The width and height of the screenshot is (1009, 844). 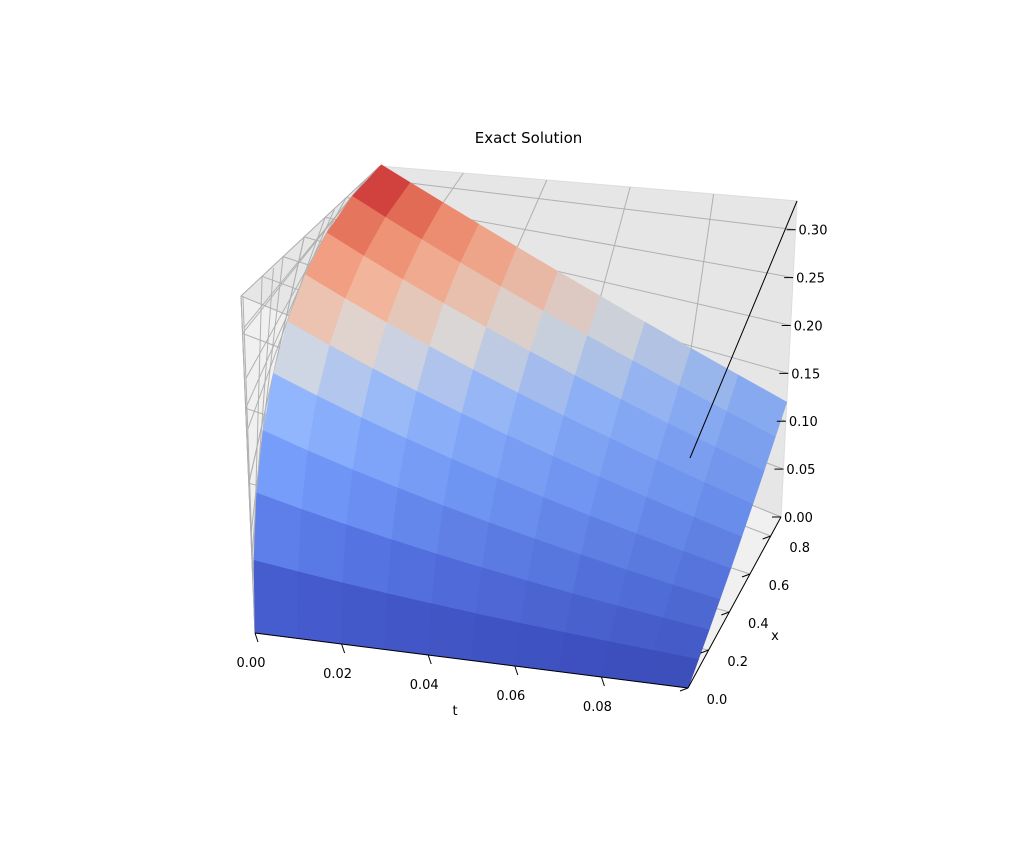 I want to click on z-tick-label: 0.00, so click(x=798, y=518).